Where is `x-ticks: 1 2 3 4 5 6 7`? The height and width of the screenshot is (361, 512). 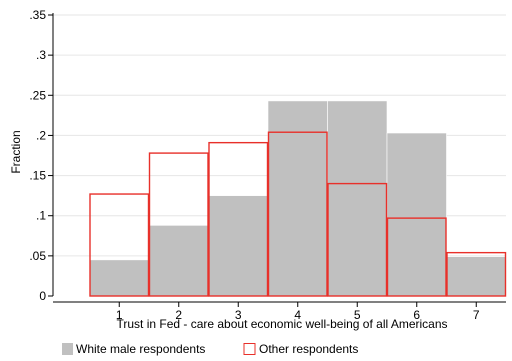 x-ticks: 1 2 3 4 5 6 7 is located at coordinates (298, 312).